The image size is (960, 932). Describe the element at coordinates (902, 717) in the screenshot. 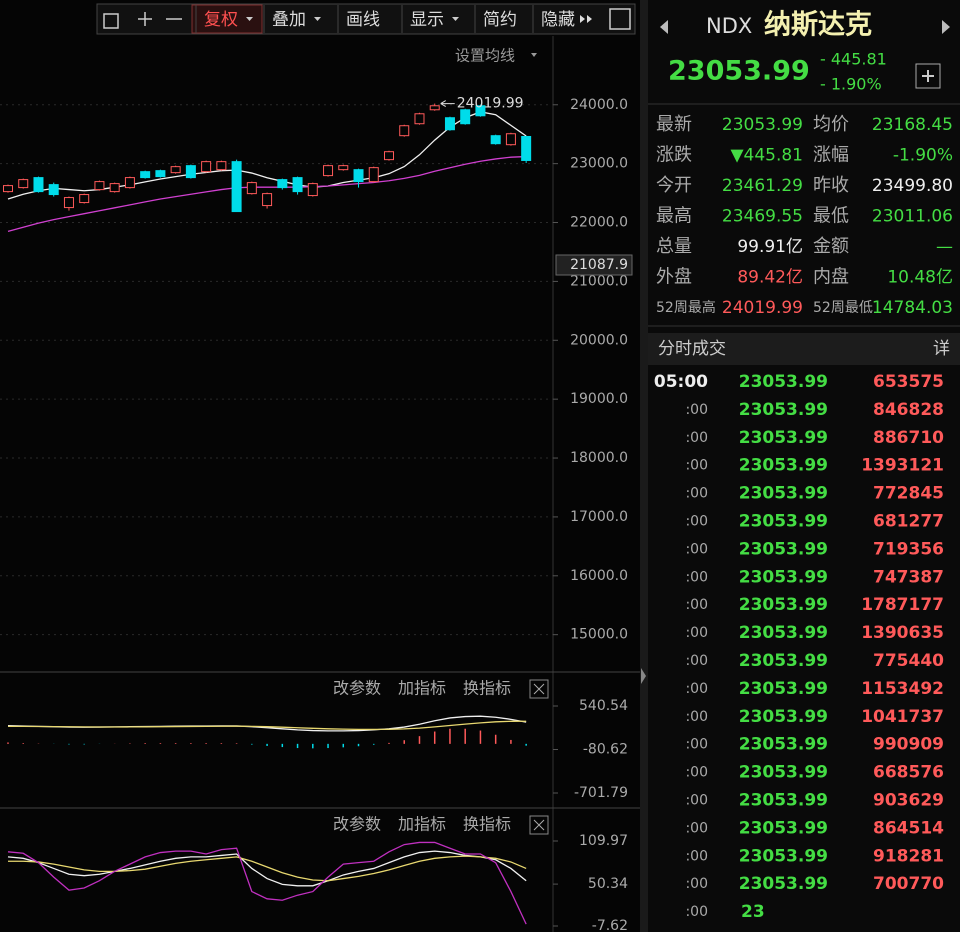

I see `trade-volume: 1041737` at that location.